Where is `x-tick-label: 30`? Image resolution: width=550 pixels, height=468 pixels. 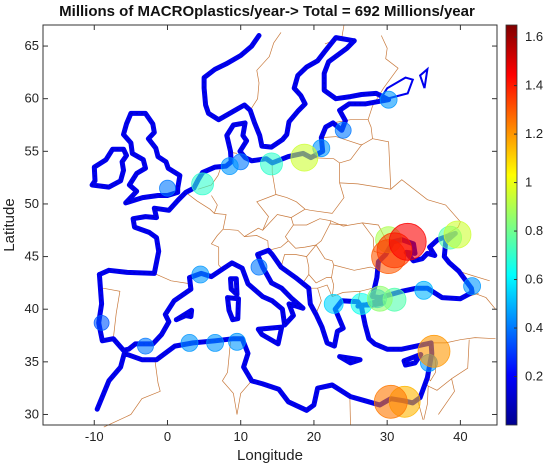 x-tick-label: 30 is located at coordinates (387, 436).